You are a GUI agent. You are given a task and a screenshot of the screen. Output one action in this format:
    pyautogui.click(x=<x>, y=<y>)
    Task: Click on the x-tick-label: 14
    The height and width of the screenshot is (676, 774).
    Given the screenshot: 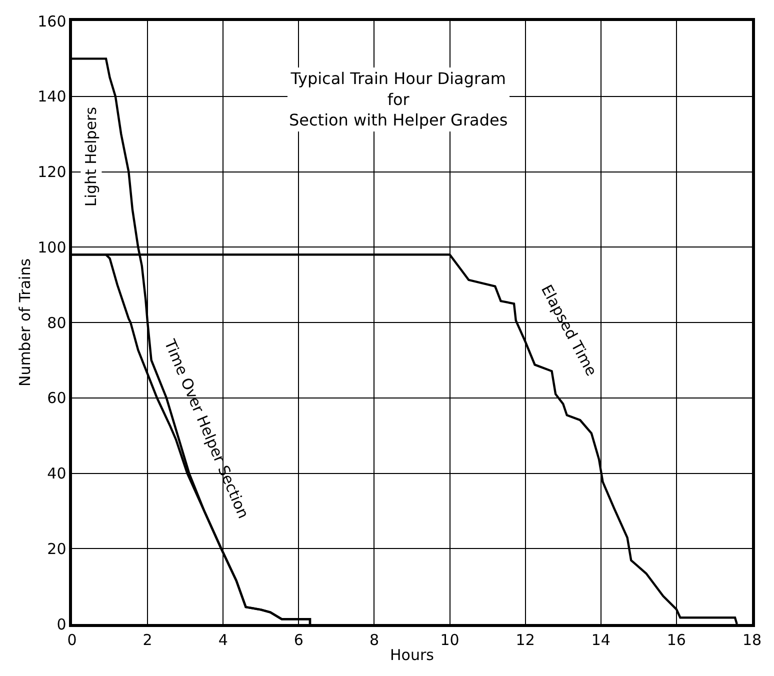 What is the action you would take?
    pyautogui.click(x=600, y=639)
    